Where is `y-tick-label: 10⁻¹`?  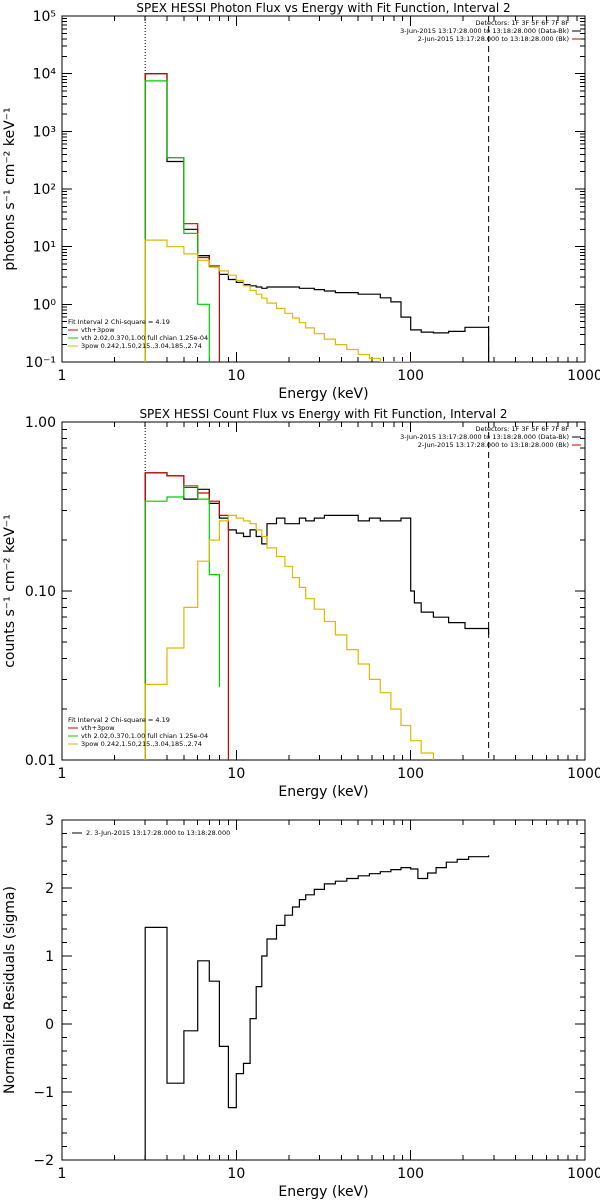 y-tick-label: 10⁻¹ is located at coordinates (40, 363).